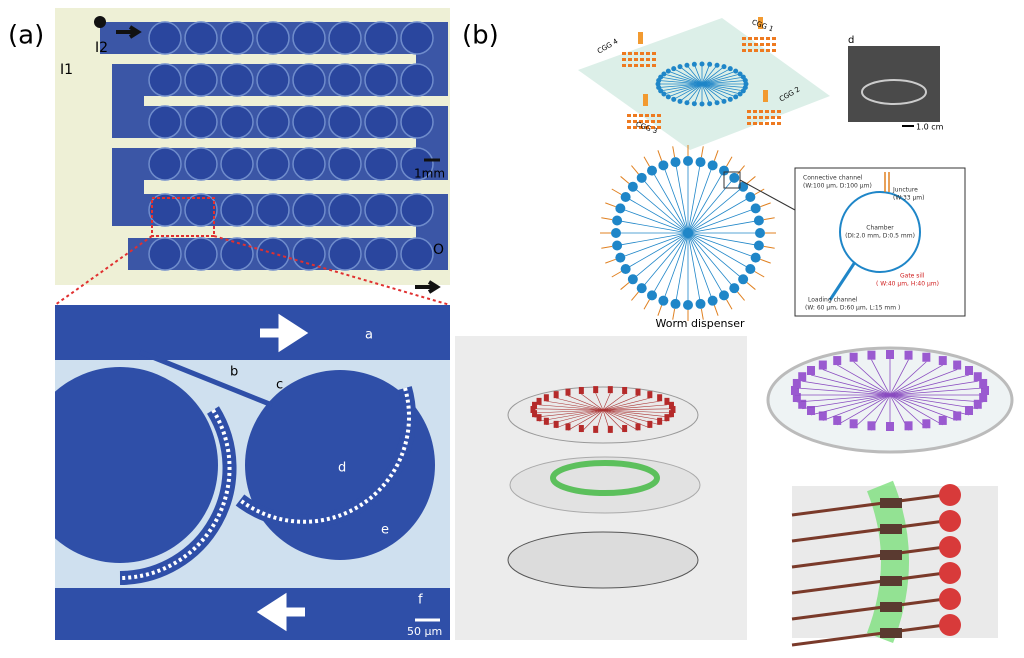  Describe the element at coordinates (880, 232) in the screenshot. I see `detail-chamber` at that location.